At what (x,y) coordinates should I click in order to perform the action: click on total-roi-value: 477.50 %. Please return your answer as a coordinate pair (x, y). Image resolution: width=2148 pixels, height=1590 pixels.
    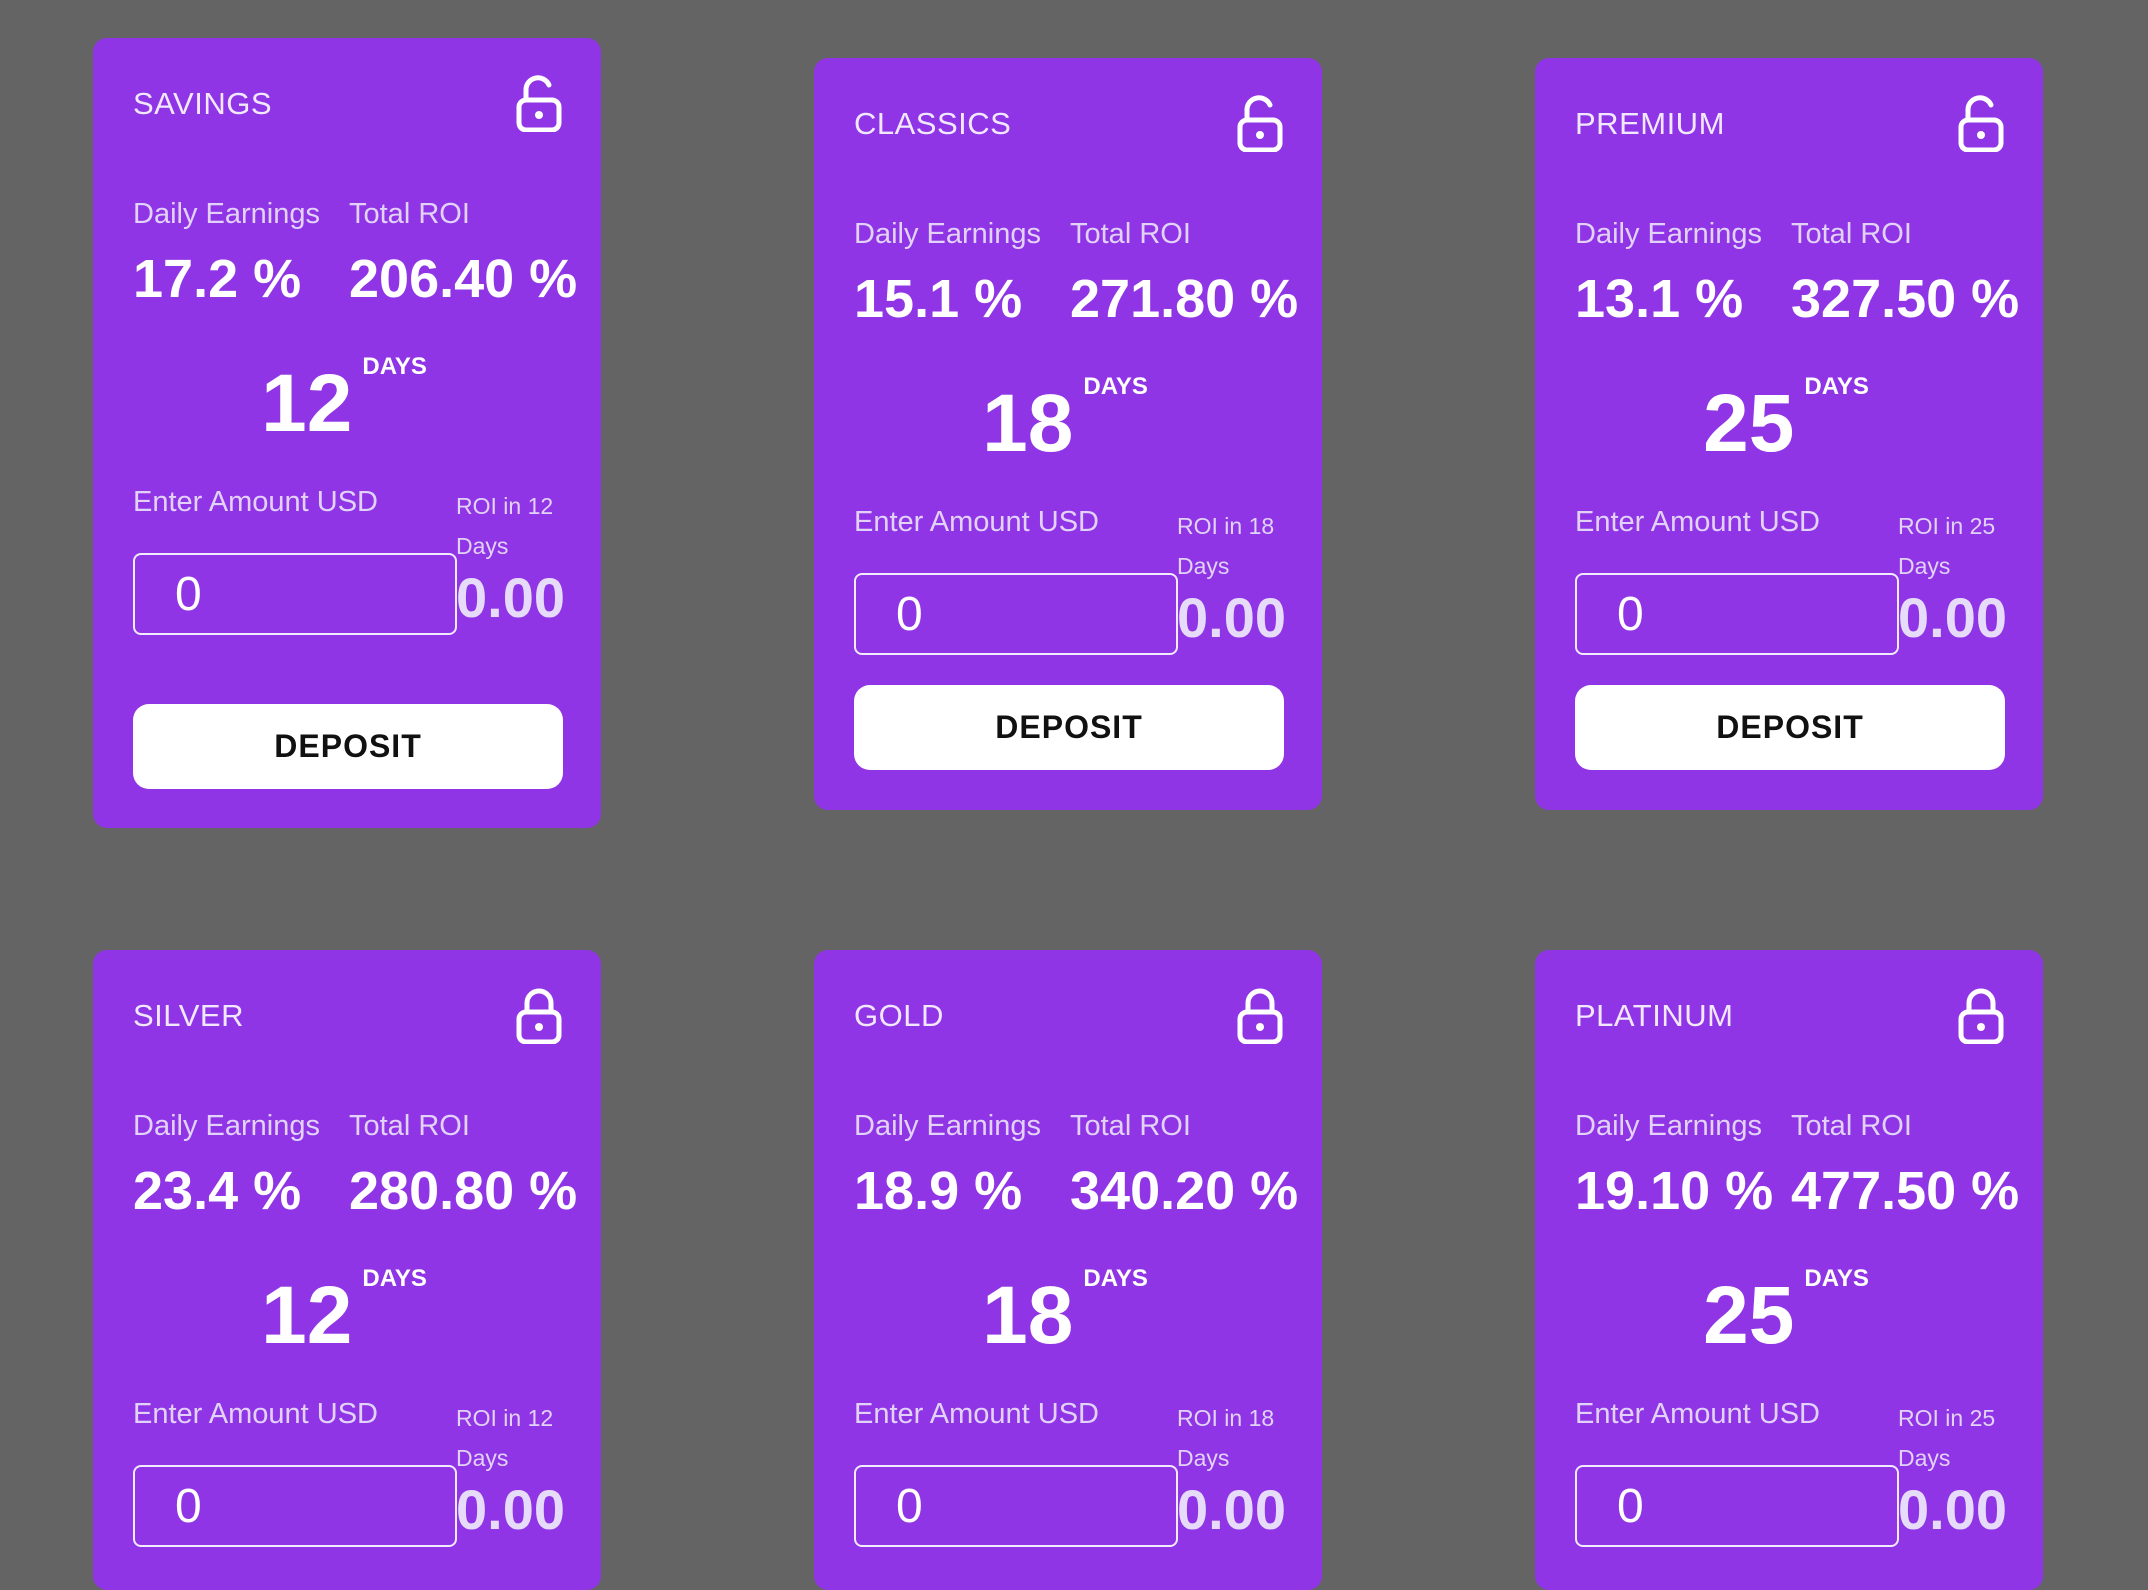
    Looking at the image, I should click on (1905, 1191).